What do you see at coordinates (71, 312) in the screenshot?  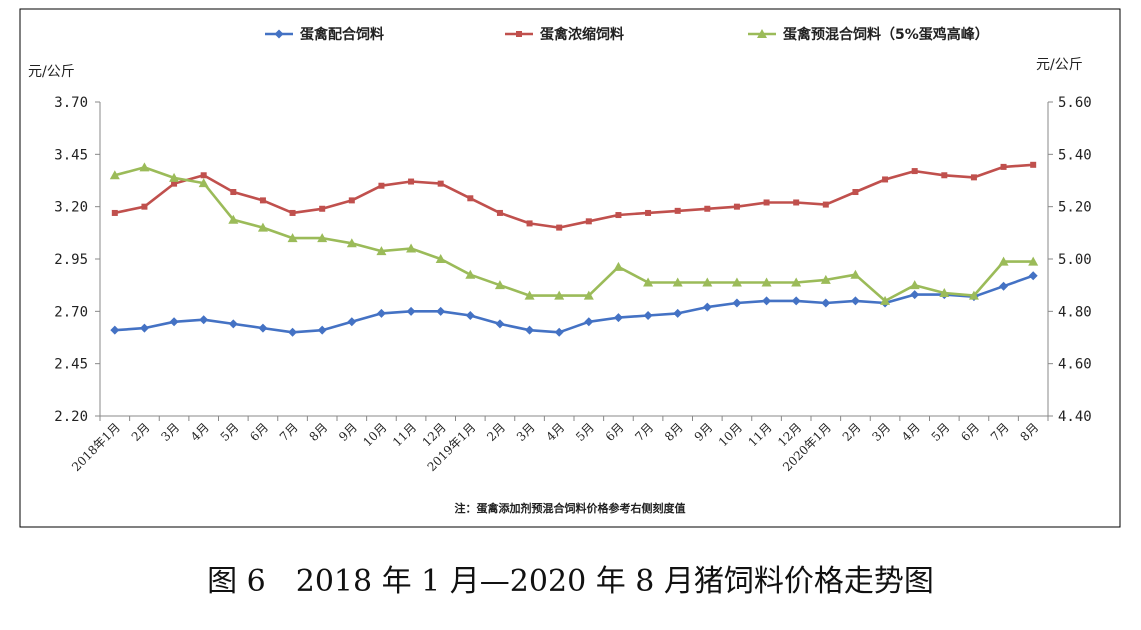 I see `left-tick-label: 2.70` at bounding box center [71, 312].